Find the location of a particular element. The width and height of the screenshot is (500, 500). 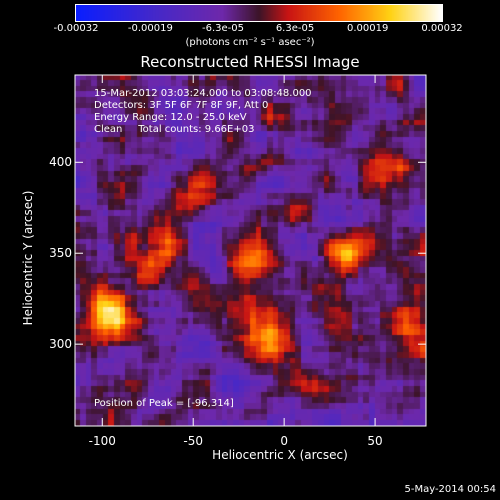

x-tick-label: 0 is located at coordinates (284, 441).